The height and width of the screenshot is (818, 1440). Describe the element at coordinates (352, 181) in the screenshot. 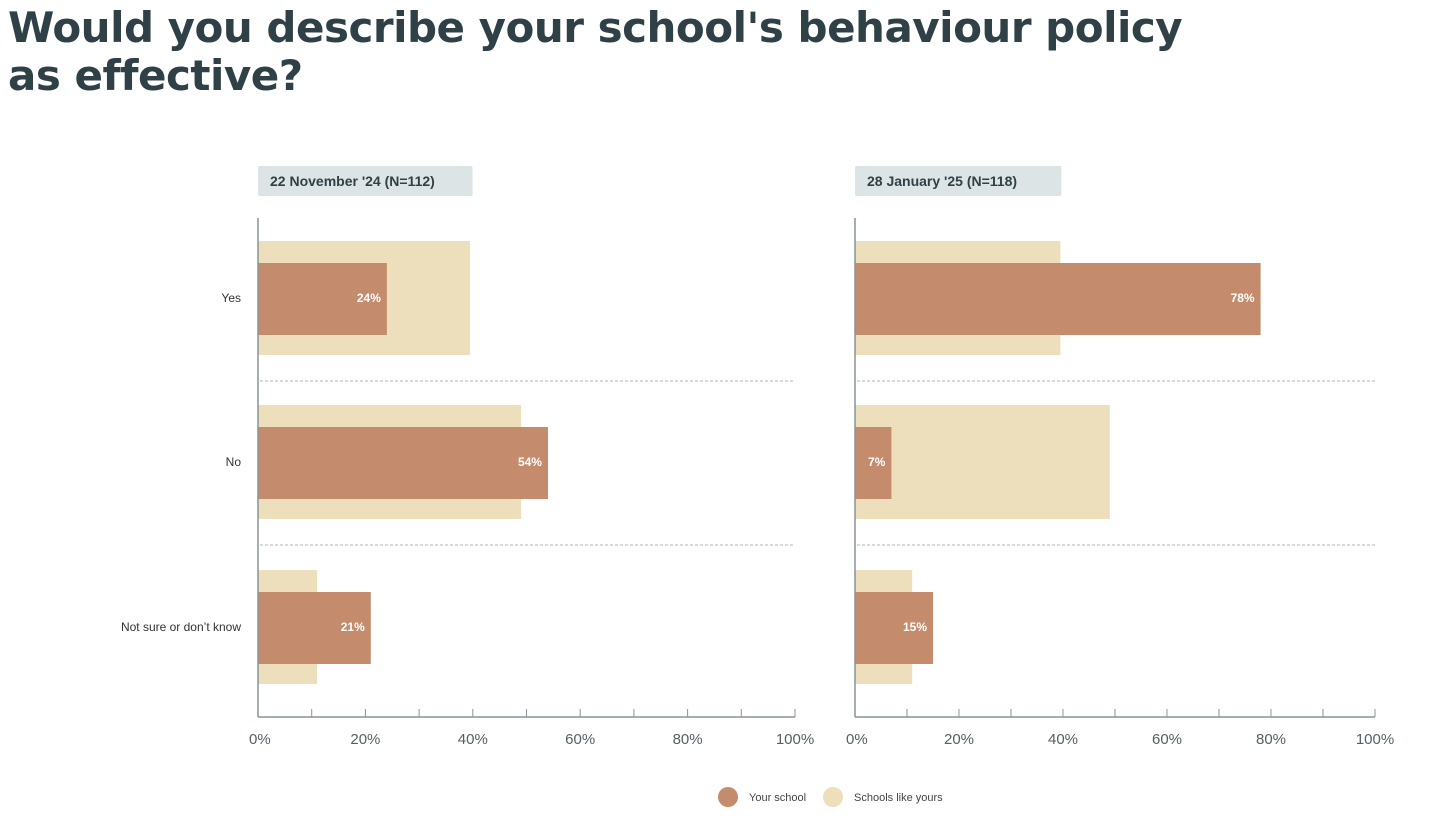

I see `panel-title: 22 November '24 (N=112)` at that location.